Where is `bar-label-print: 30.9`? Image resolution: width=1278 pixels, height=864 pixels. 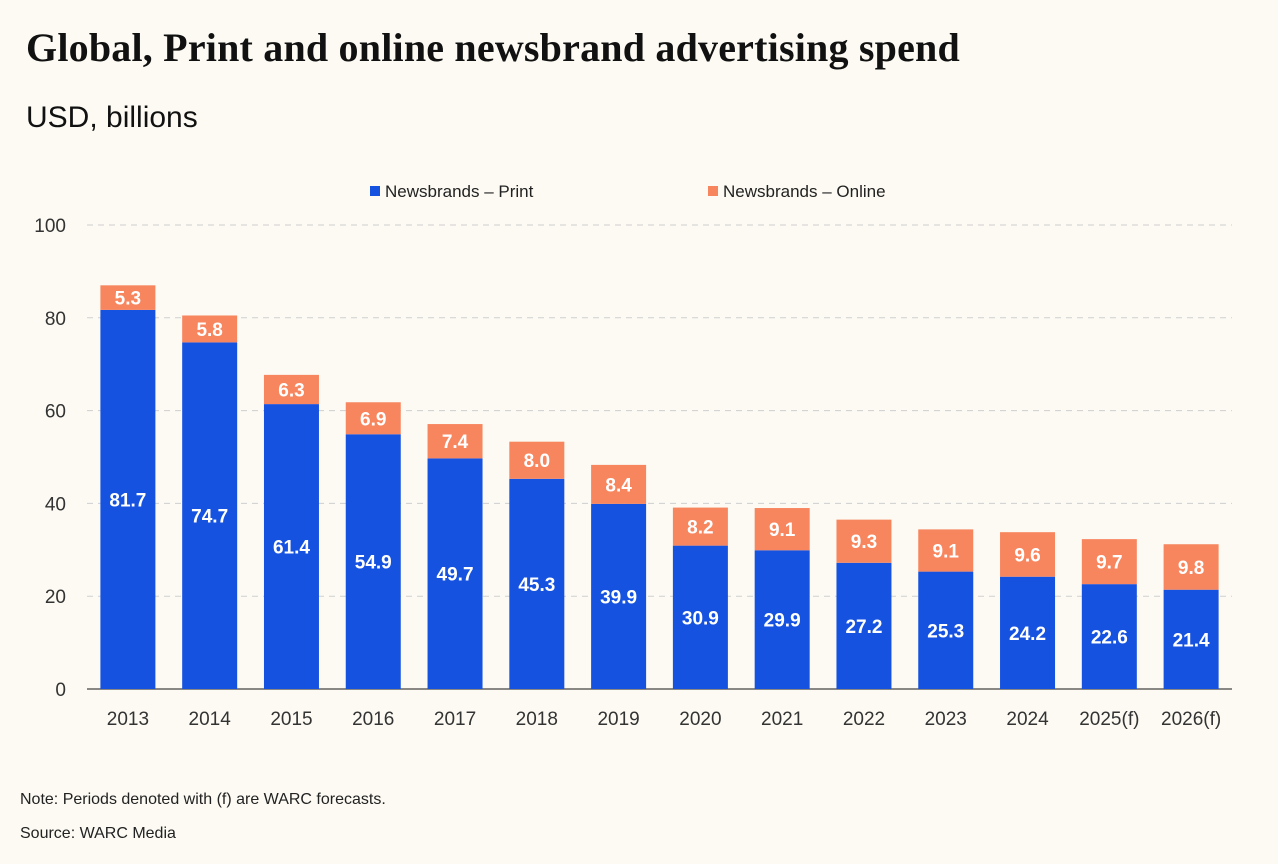
bar-label-print: 30.9 is located at coordinates (700, 618).